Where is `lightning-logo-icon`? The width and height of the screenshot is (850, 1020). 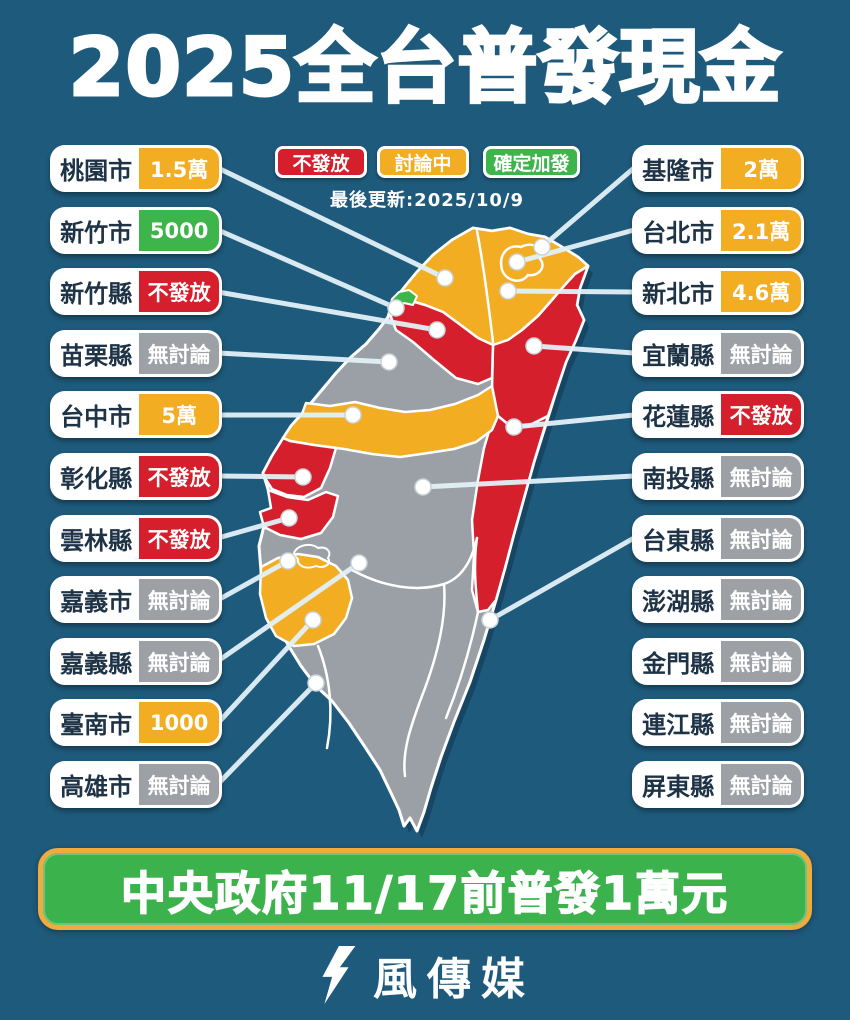
lightning-logo-icon is located at coordinates (339, 975).